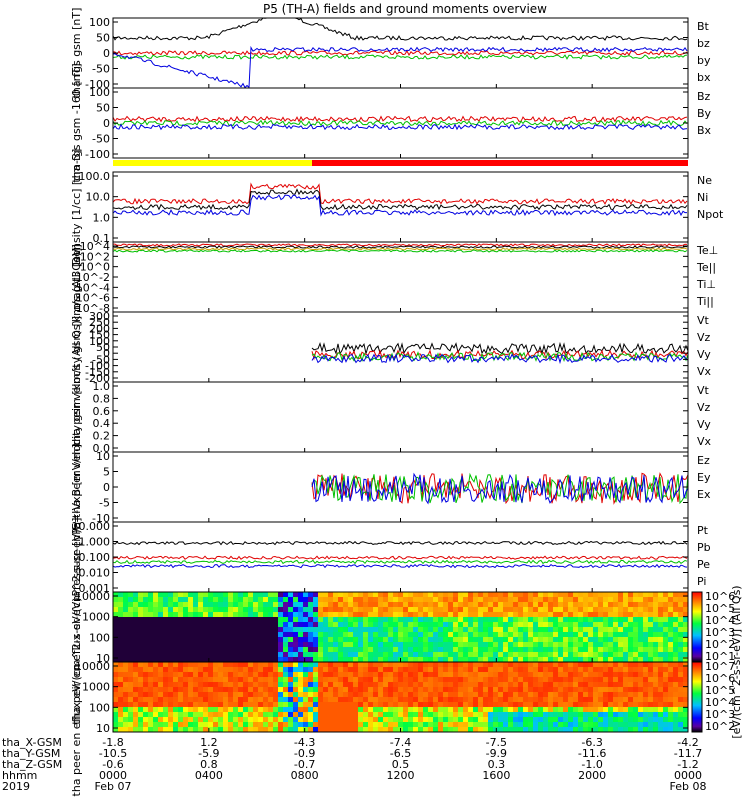  Describe the element at coordinates (720, 702) in the screenshot. I see `colorbar-tick: 10^4` at that location.